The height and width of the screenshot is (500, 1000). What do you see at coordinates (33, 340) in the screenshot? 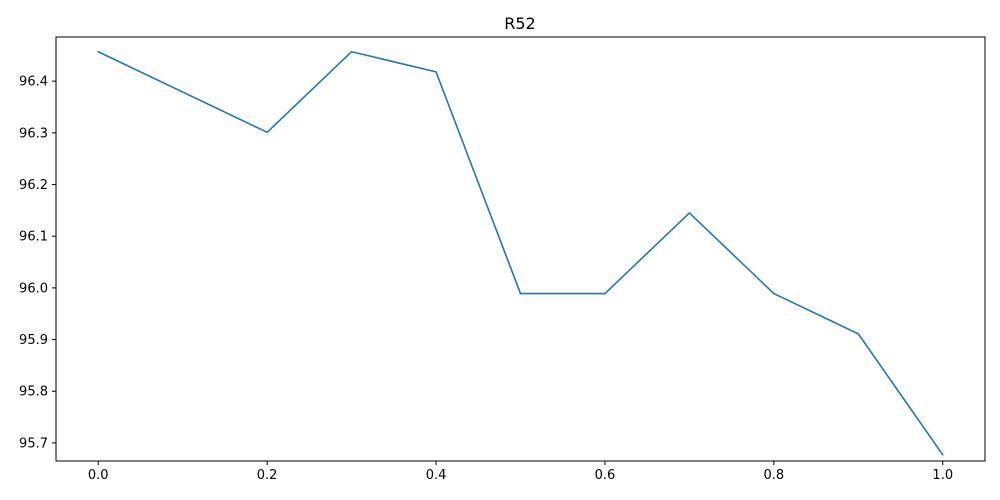
I see `y-tick-label: 95.9` at bounding box center [33, 340].